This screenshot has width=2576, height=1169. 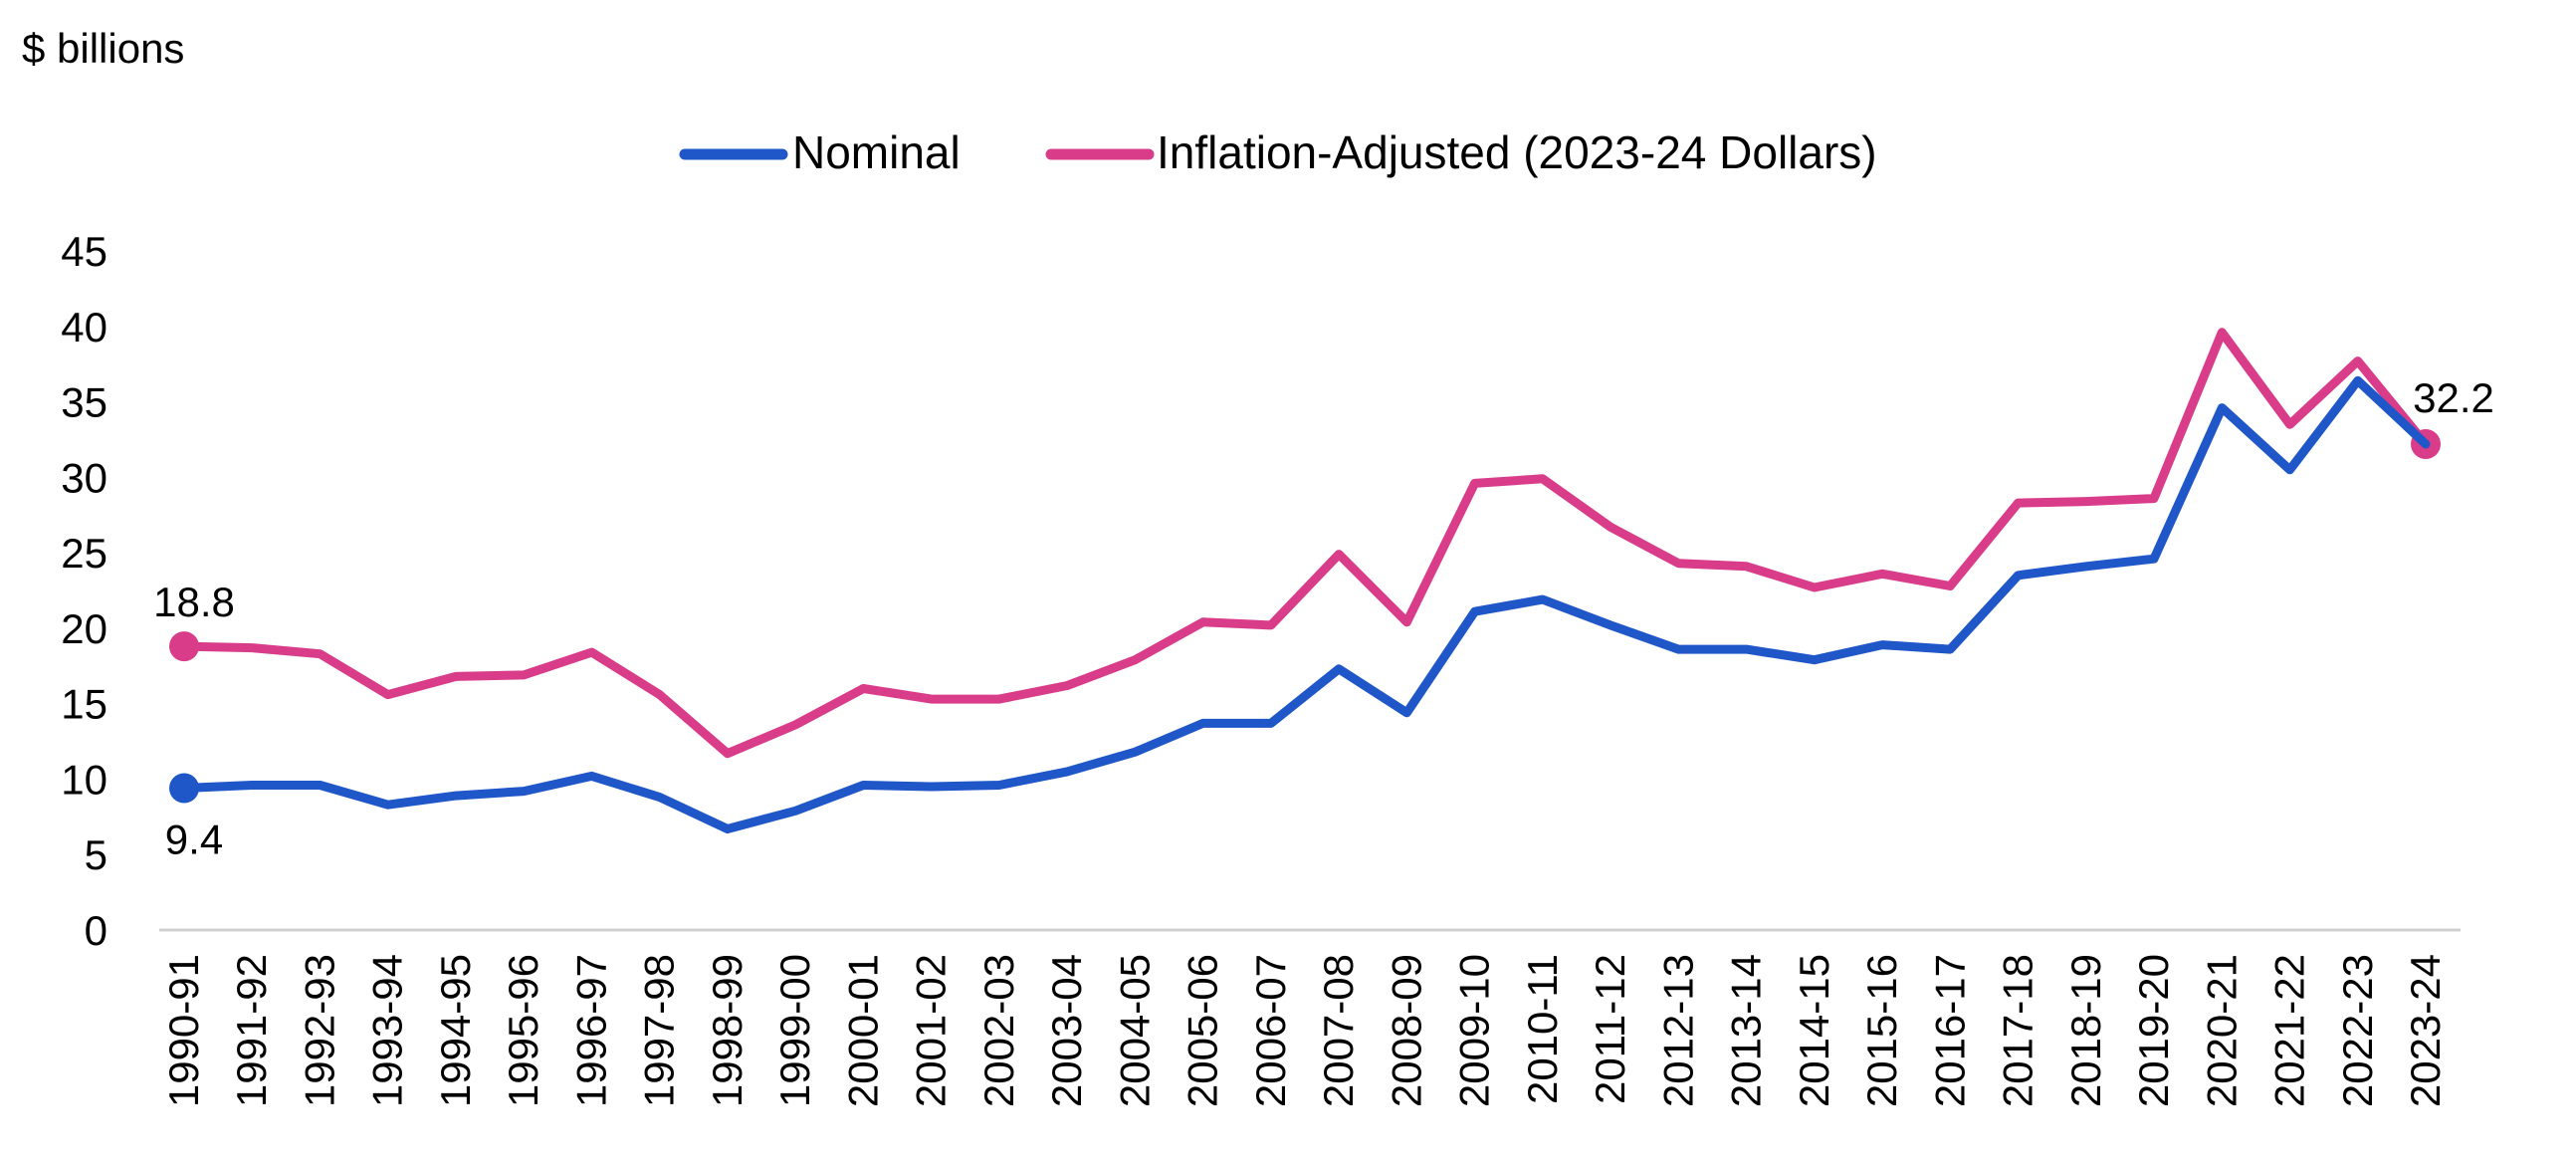 What do you see at coordinates (1542, 1029) in the screenshot?
I see `x-tick-label: 2010-11` at bounding box center [1542, 1029].